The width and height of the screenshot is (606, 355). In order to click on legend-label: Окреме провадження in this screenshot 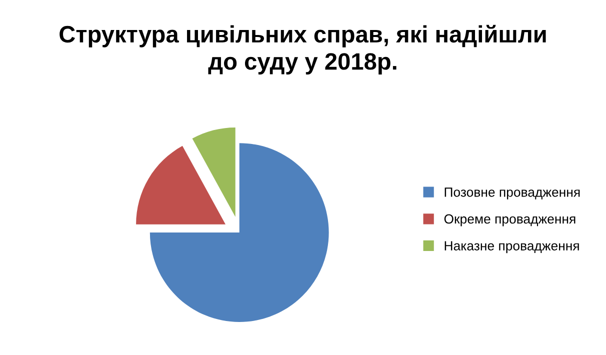, I will do `click(510, 220)`.